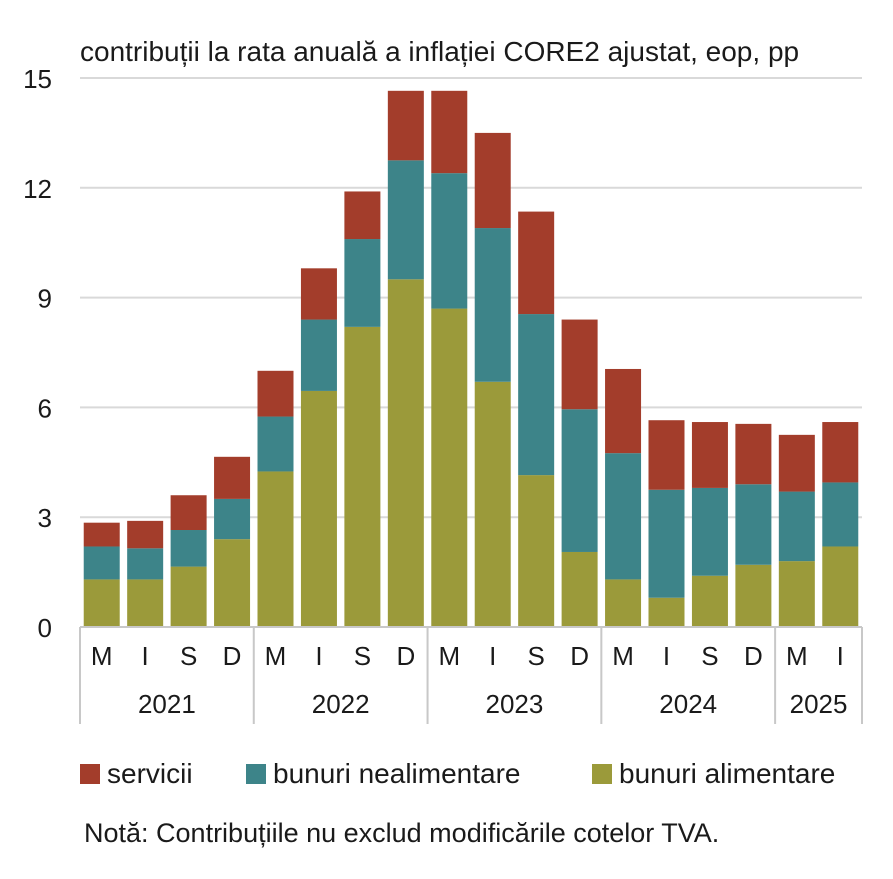 Image resolution: width=893 pixels, height=879 pixels. Describe the element at coordinates (45, 628) in the screenshot. I see `y-tick-label: 0` at that location.